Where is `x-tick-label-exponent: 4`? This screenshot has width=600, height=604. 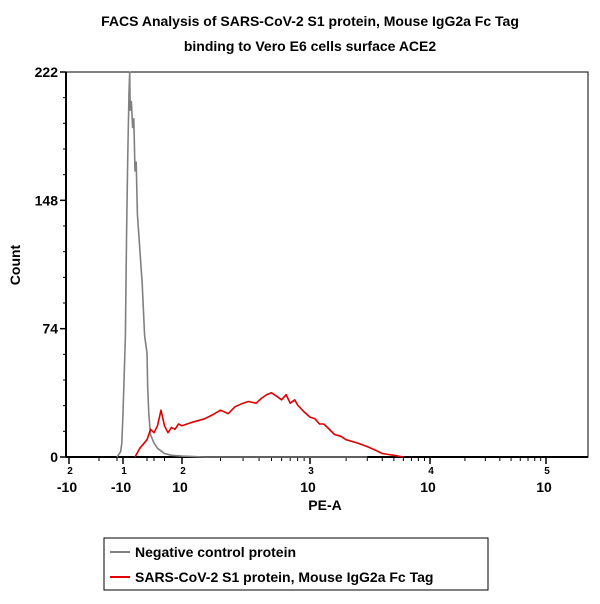
x-tick-label-exponent: 4 is located at coordinates (431, 471).